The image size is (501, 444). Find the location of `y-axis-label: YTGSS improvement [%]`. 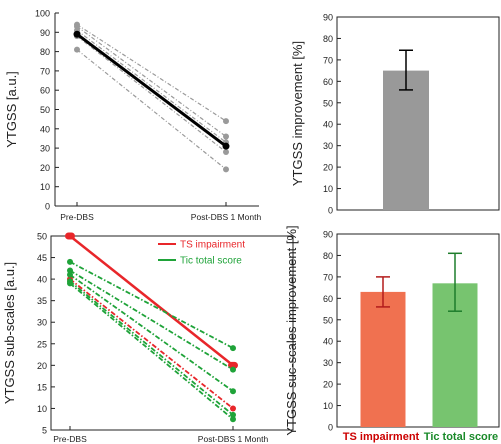

y-axis-label: YTGSS improvement [%] is located at coordinates (297, 113).